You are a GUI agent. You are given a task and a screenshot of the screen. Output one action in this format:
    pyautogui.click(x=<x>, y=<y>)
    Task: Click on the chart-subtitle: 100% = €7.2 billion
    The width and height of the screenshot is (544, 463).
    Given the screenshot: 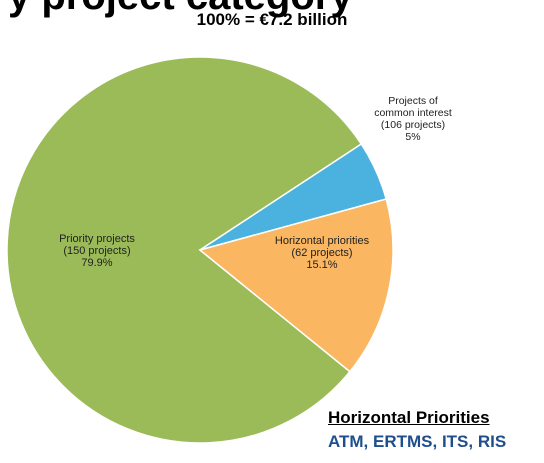 What is the action you would take?
    pyautogui.click(x=272, y=19)
    